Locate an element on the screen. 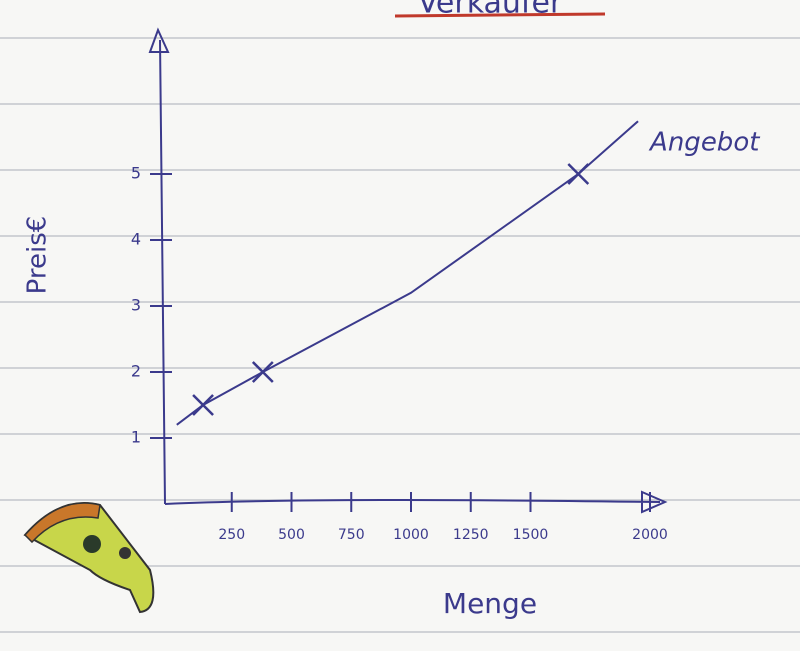 The width and height of the screenshot is (800, 651). y-axis-label: Preis€ is located at coordinates (38, 255).